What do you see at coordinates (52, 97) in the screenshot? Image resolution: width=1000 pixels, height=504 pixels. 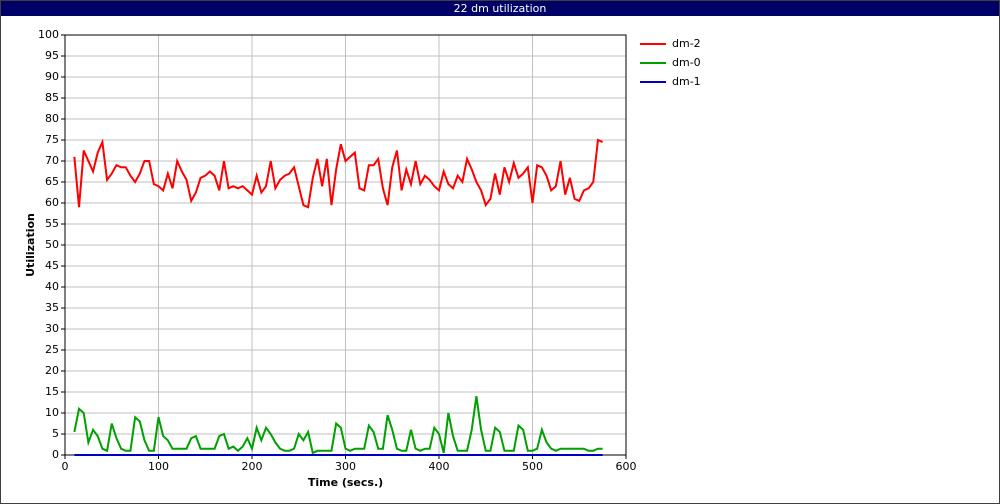 I see `y-tick-label: 85` at bounding box center [52, 97].